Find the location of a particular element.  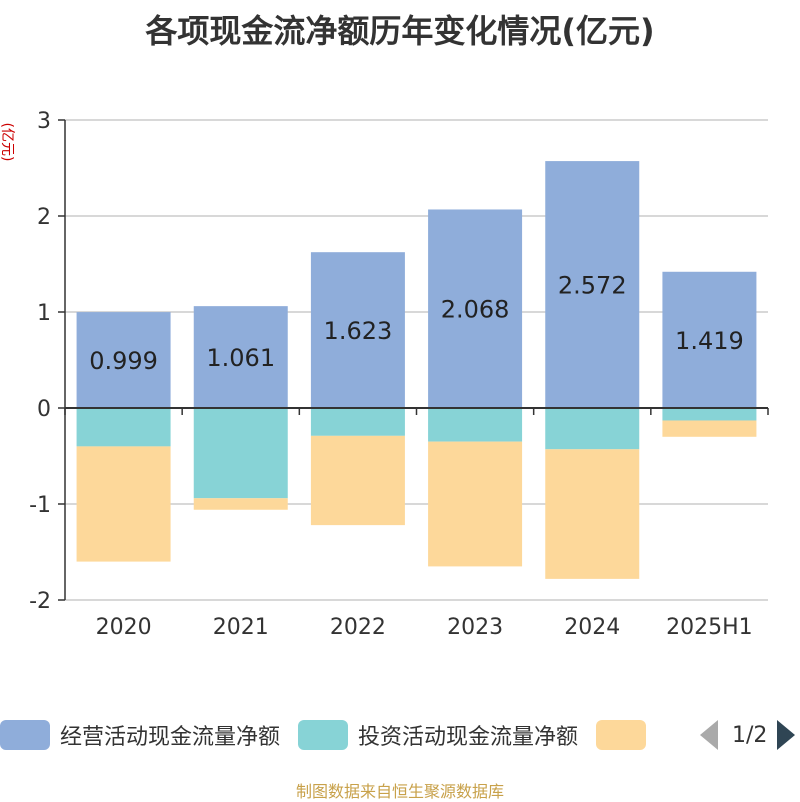

bar-series0-2023 is located at coordinates (475, 308).